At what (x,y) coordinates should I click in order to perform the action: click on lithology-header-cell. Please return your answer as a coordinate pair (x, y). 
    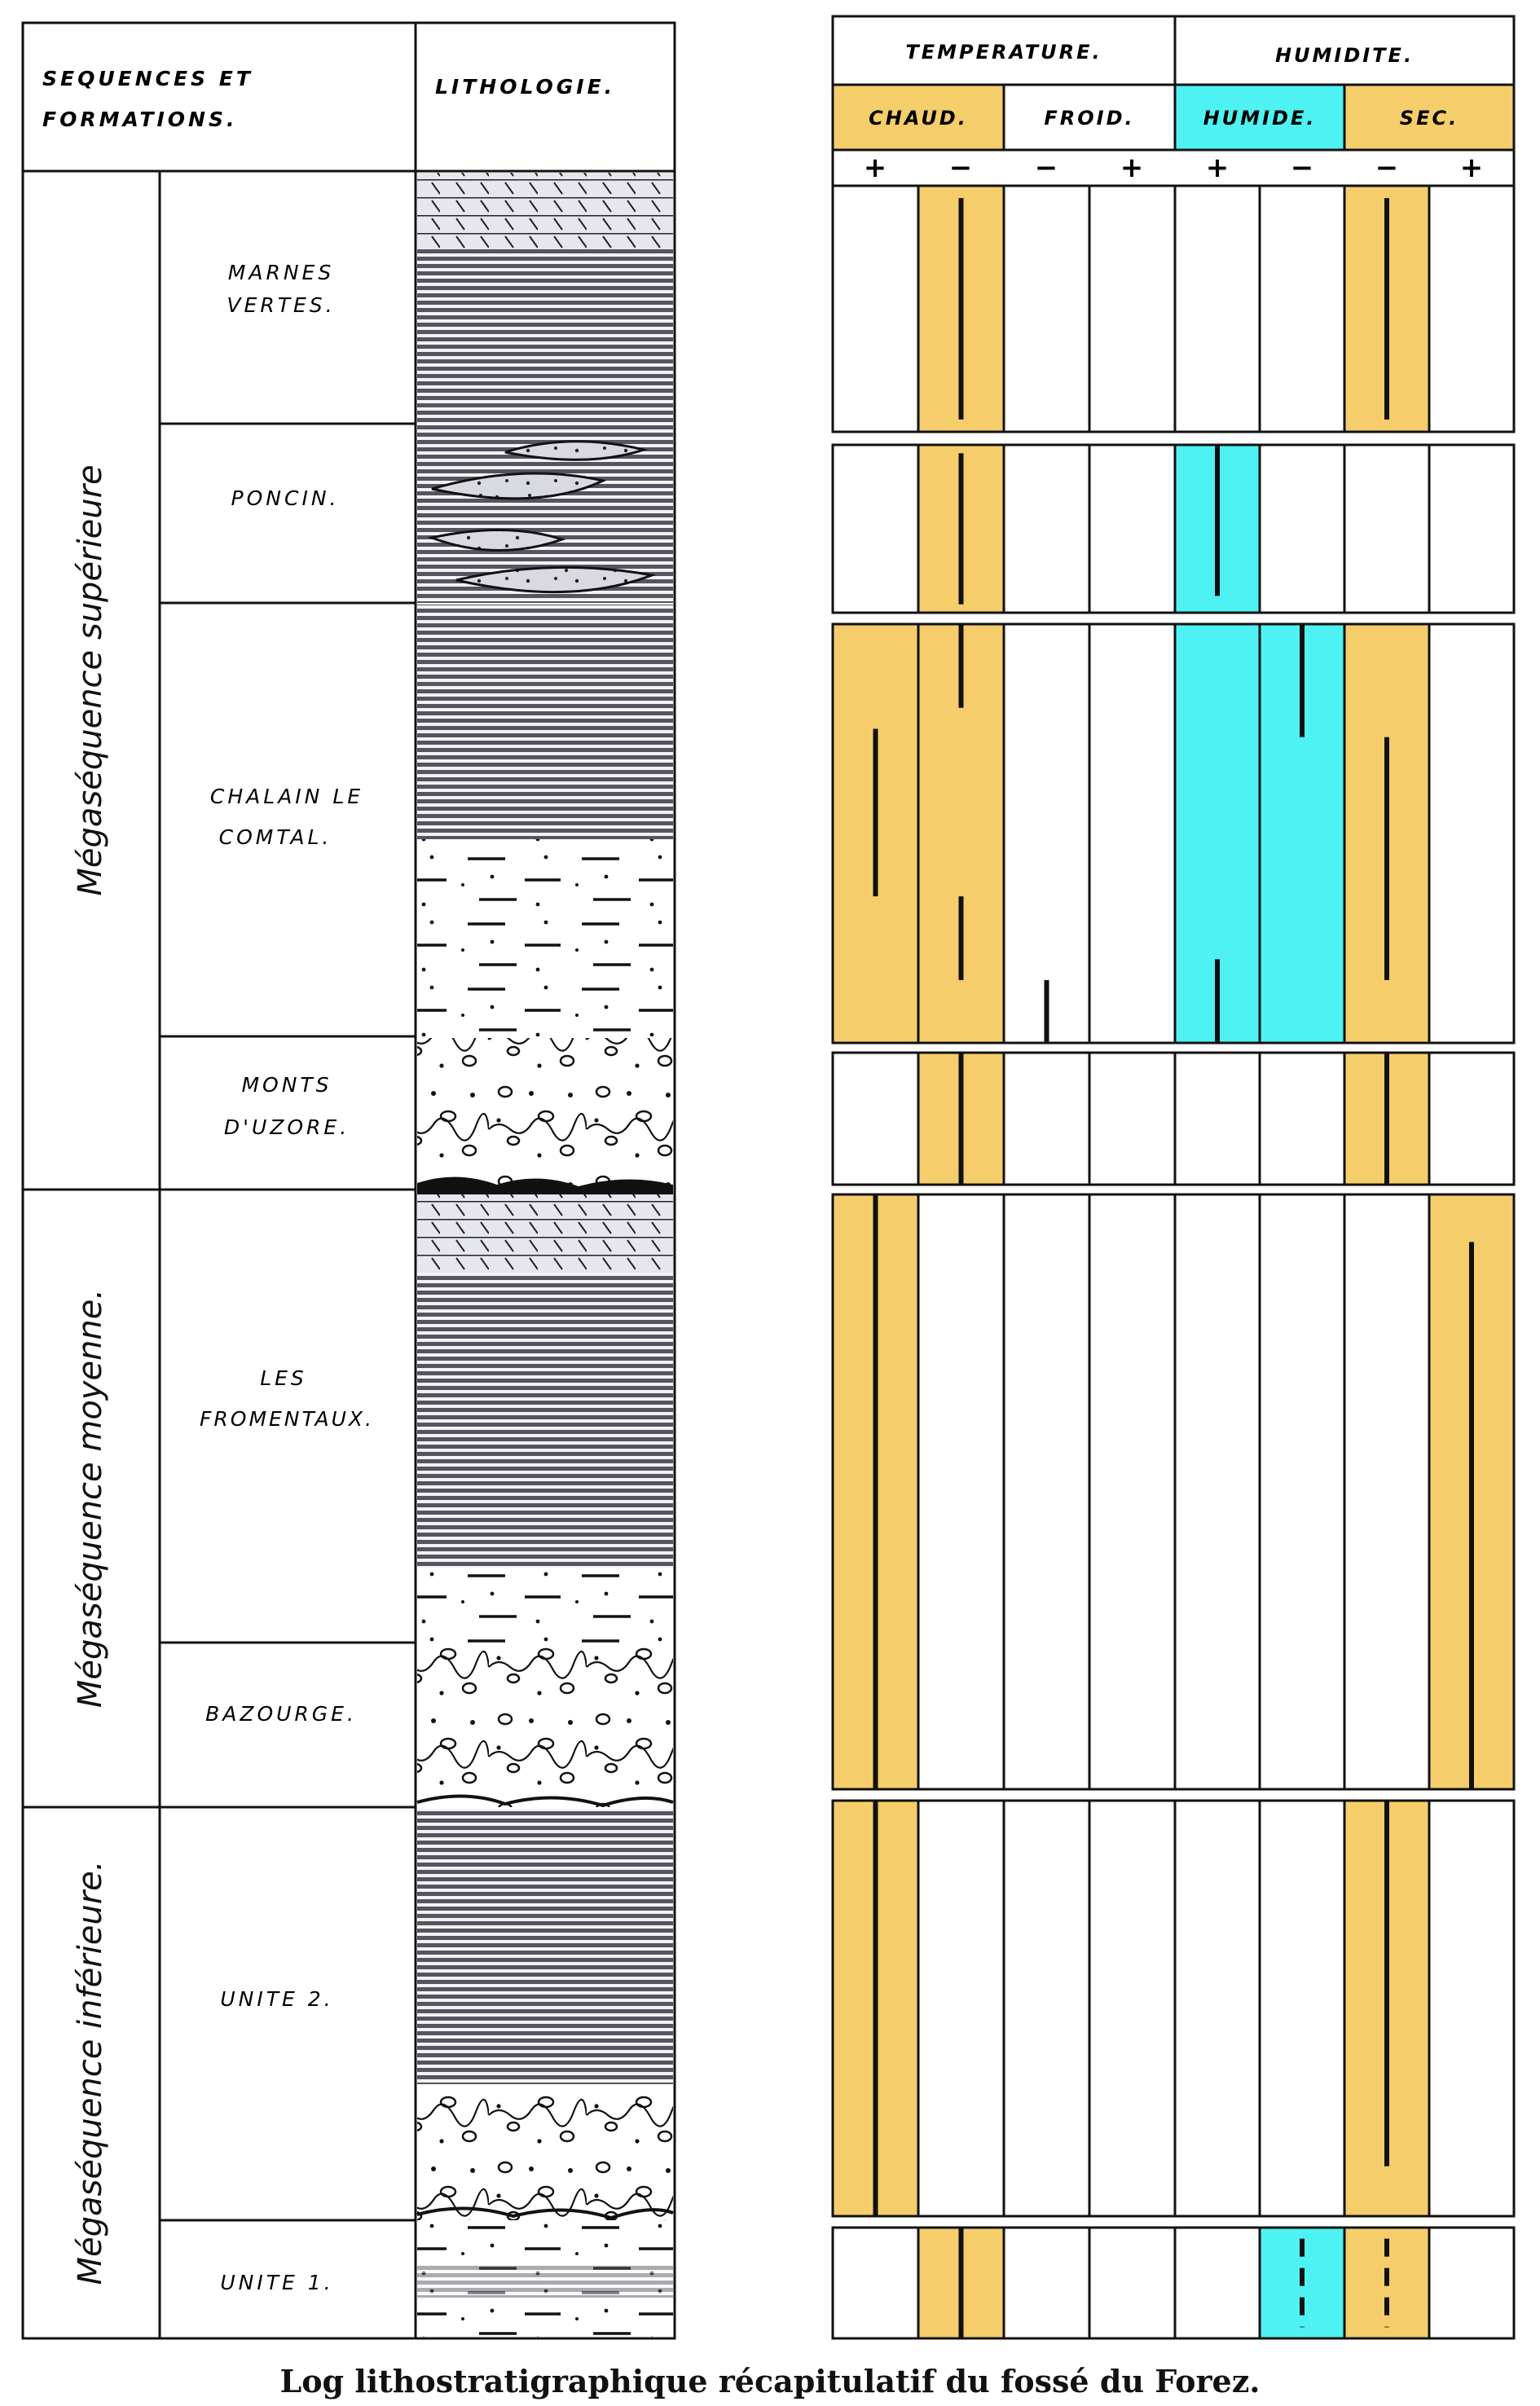
    Looking at the image, I should click on (545, 97).